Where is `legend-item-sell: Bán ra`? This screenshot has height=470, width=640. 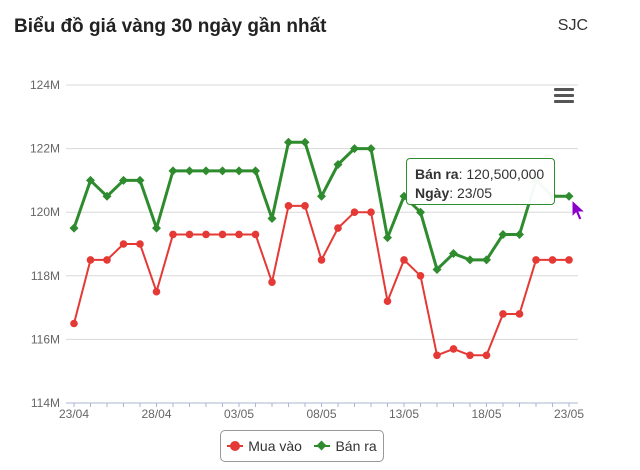
legend-item-sell: Bán ra is located at coordinates (345, 446).